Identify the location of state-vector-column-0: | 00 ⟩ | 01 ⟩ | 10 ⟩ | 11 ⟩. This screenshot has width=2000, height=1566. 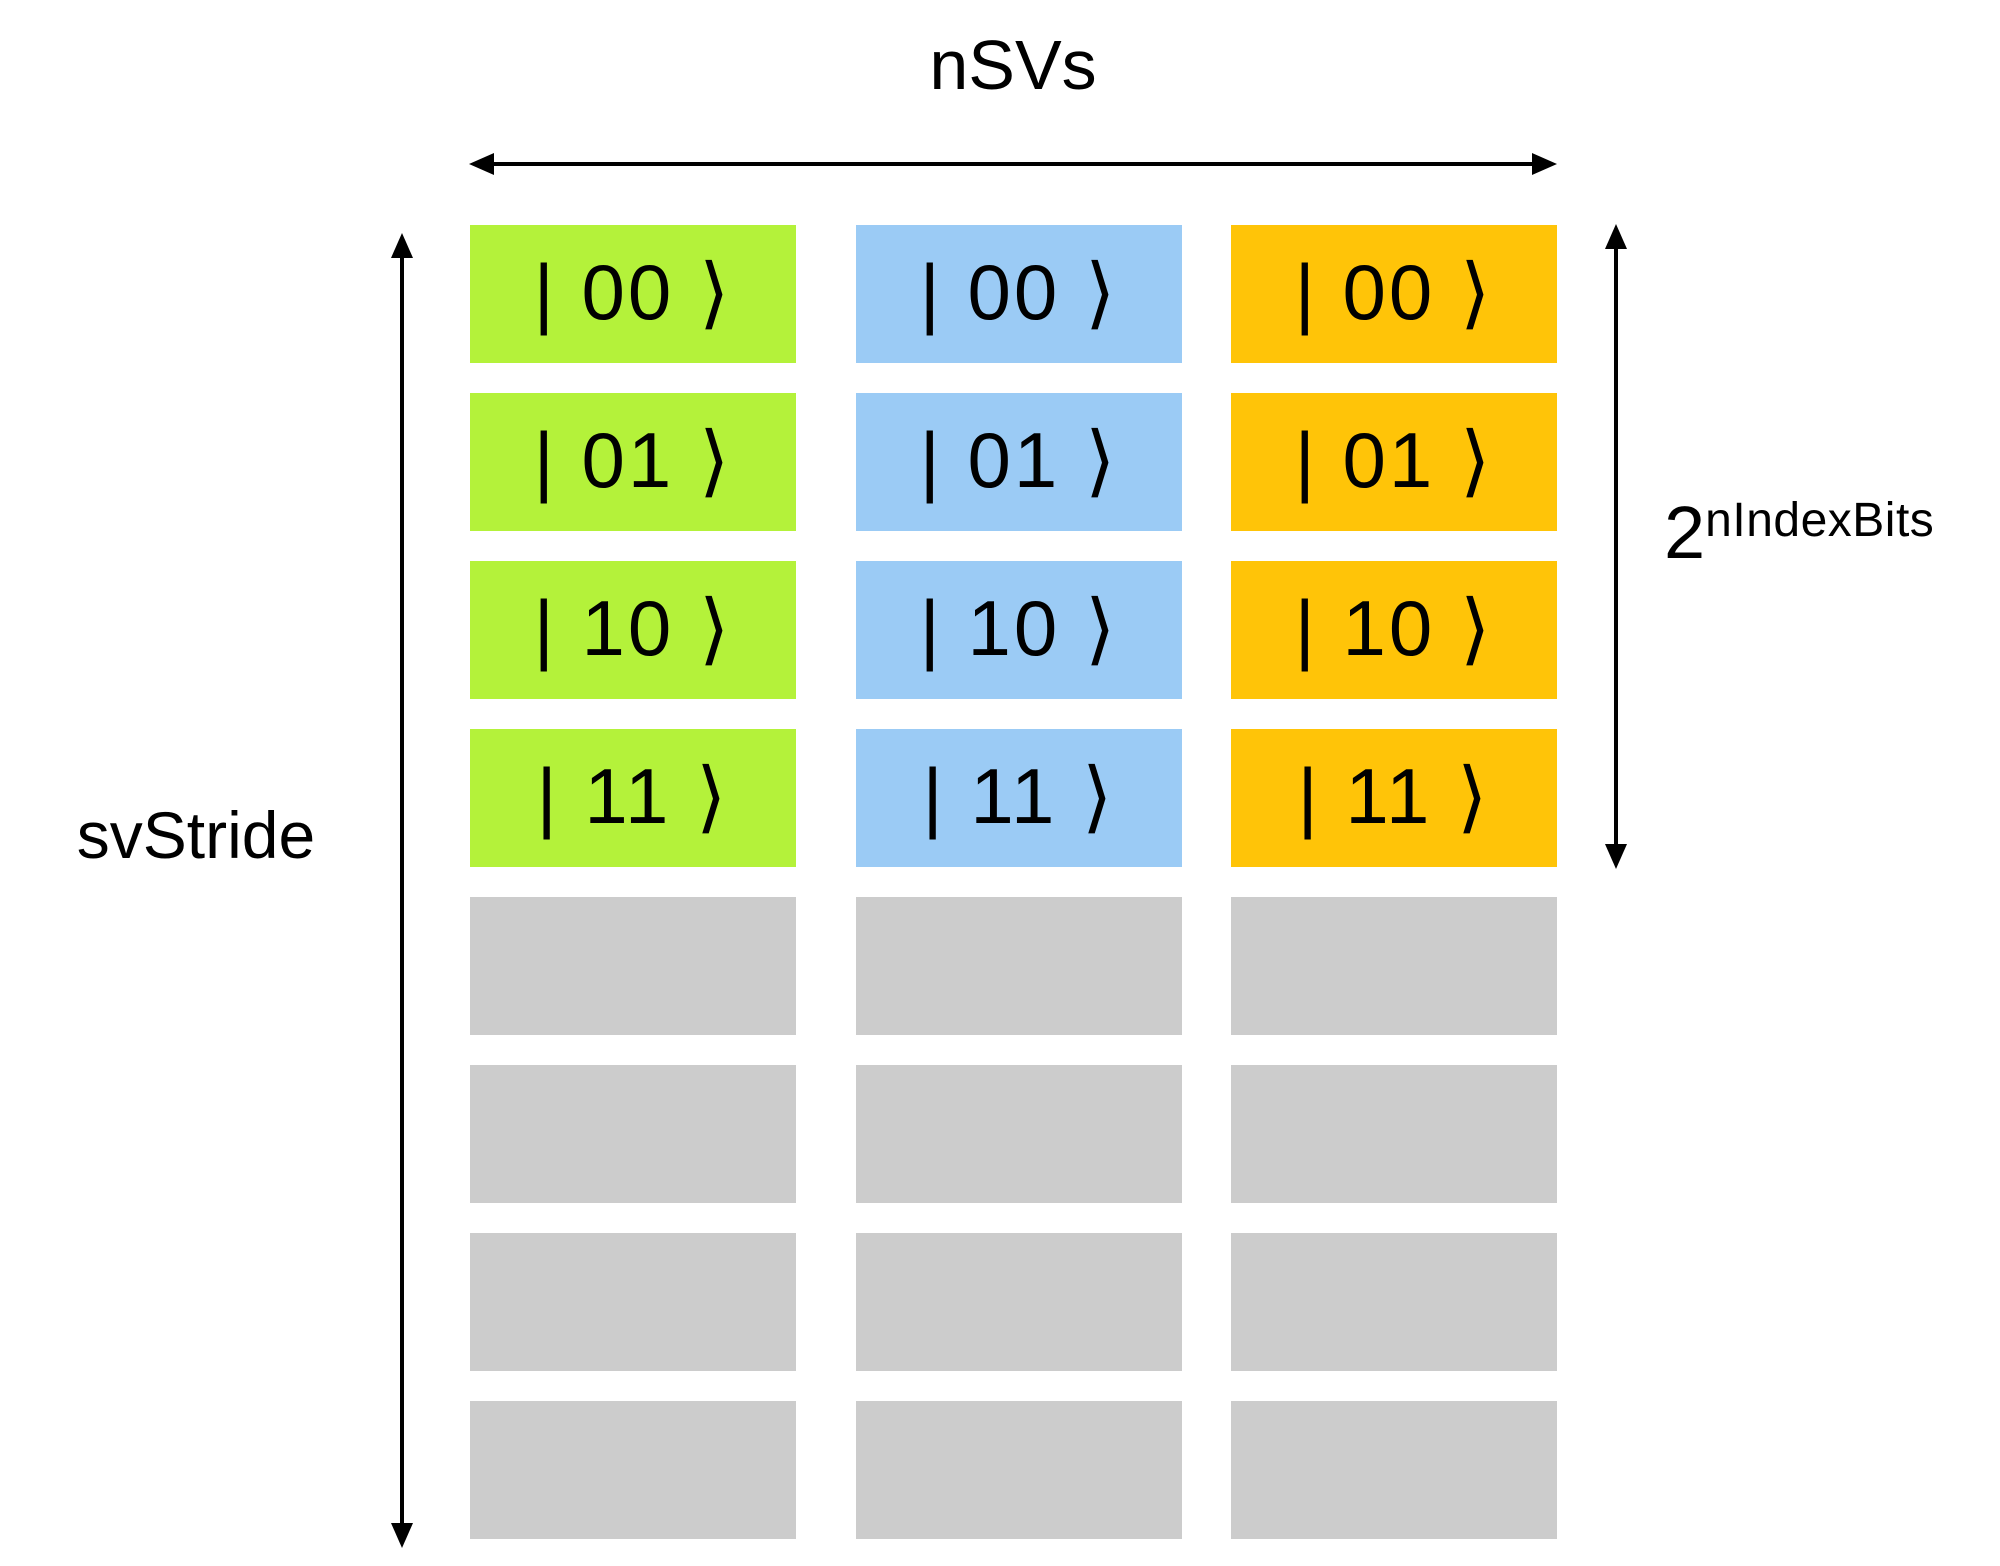
(633, 882).